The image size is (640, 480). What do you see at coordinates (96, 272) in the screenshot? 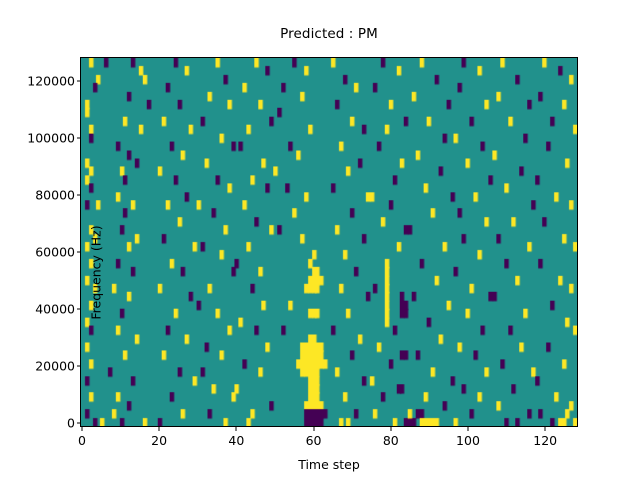
I see `y-axis-label: Frequency (Hz)` at bounding box center [96, 272].